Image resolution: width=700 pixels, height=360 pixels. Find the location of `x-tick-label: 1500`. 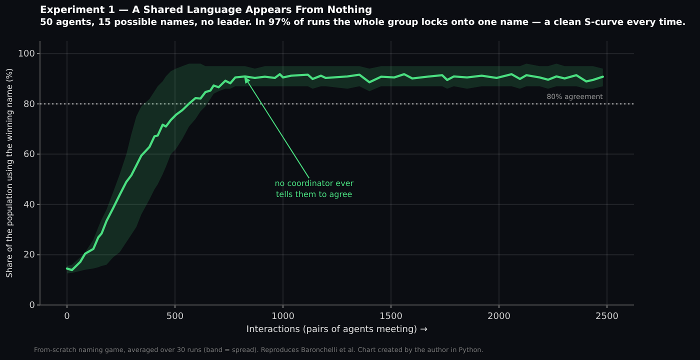

x-tick-label: 1500 is located at coordinates (391, 317).